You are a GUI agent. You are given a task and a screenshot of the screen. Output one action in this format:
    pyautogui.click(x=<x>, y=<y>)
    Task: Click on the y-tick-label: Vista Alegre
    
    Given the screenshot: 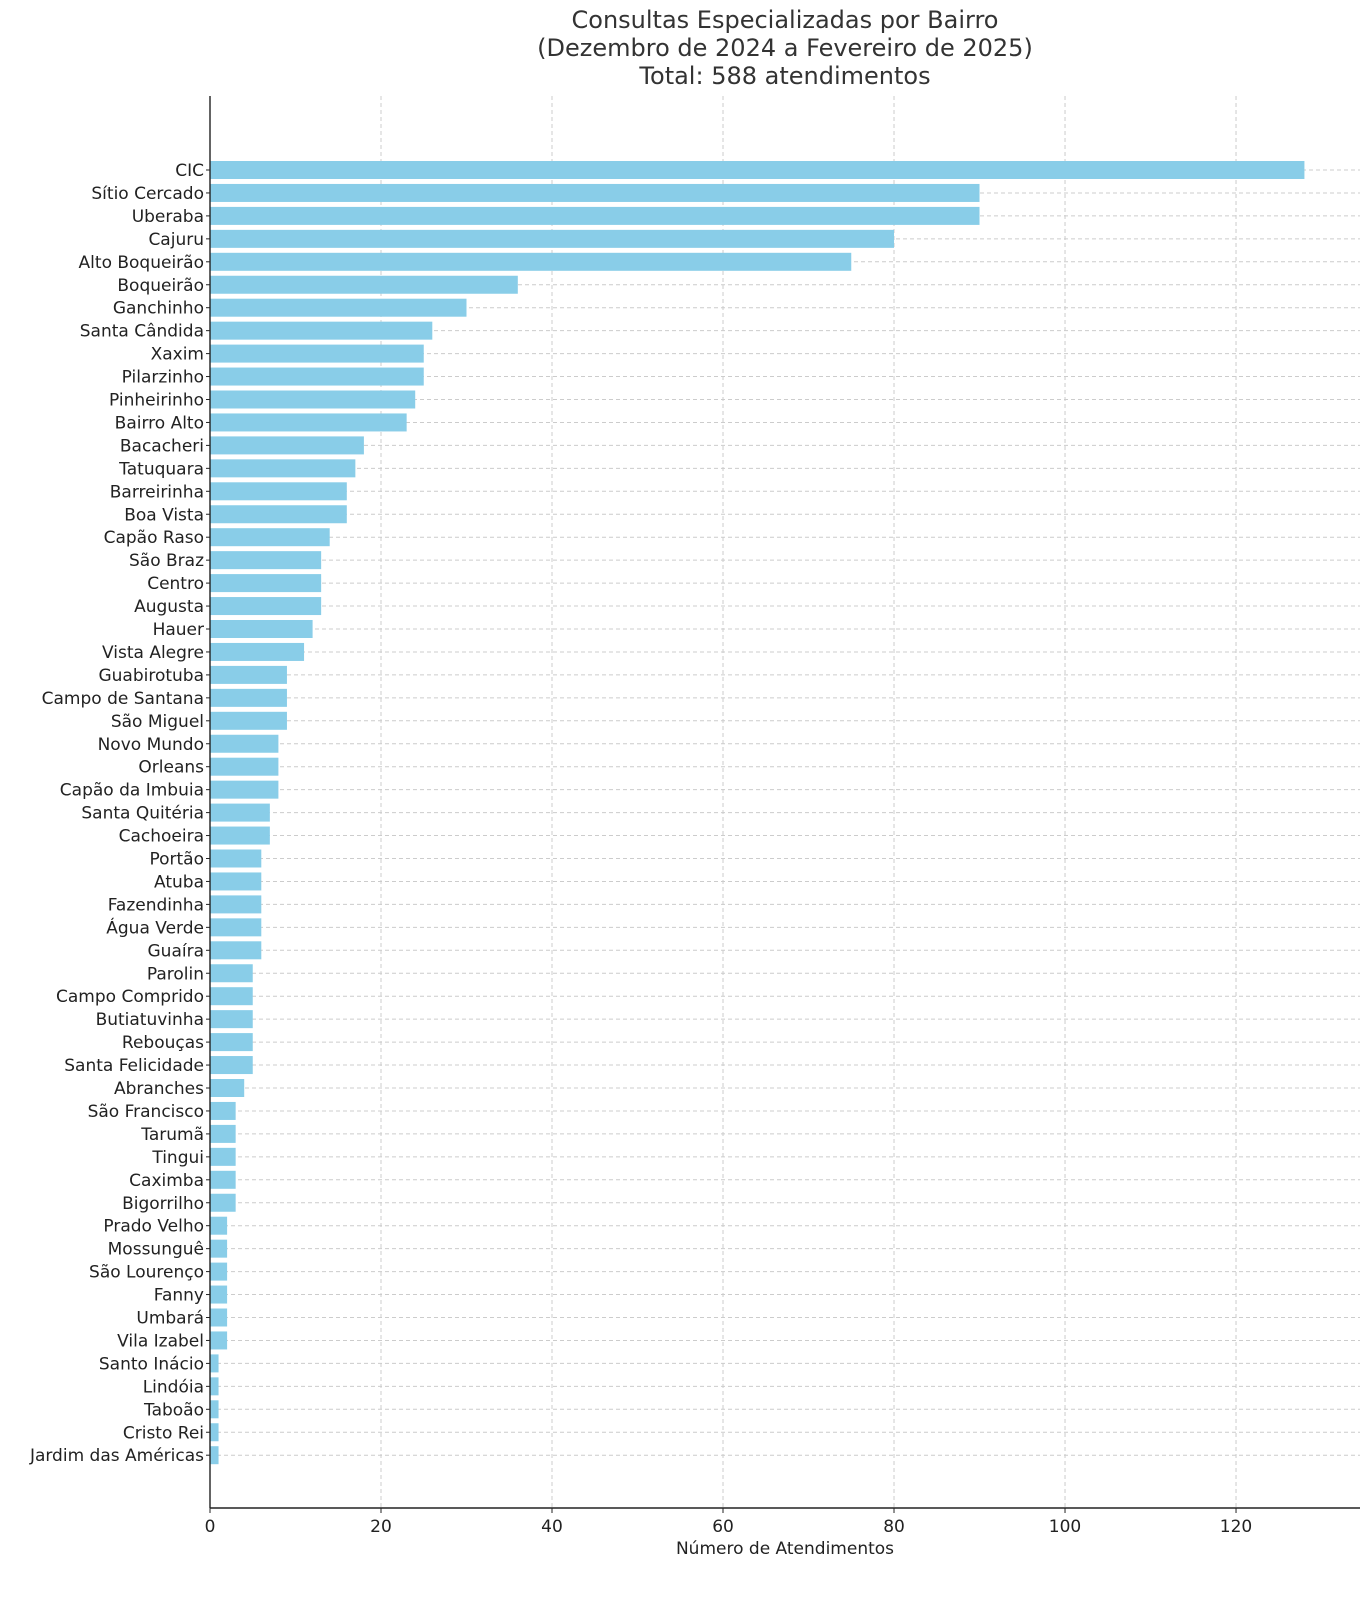 What is the action you would take?
    pyautogui.click(x=153, y=653)
    